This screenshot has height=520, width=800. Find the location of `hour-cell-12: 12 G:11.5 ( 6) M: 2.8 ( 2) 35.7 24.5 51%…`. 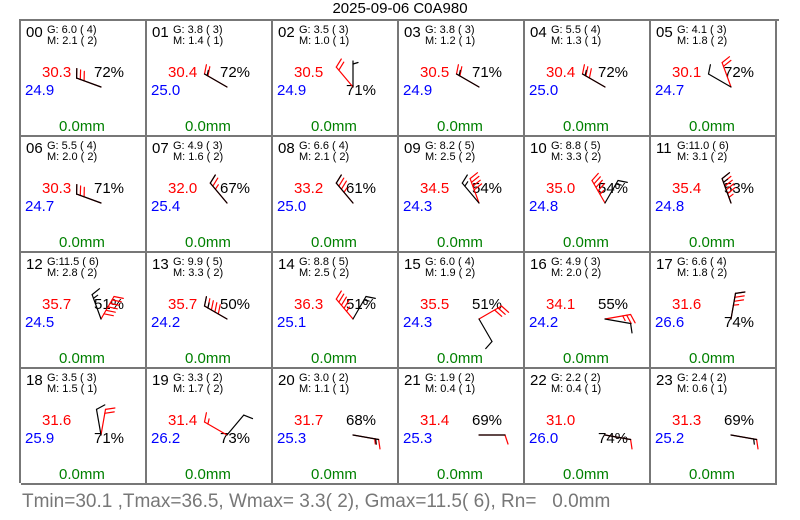

hour-cell-12: 12 G:11.5 ( 6) M: 2.8 ( 2) 35.7 24.5 51%… is located at coordinates (84, 311).